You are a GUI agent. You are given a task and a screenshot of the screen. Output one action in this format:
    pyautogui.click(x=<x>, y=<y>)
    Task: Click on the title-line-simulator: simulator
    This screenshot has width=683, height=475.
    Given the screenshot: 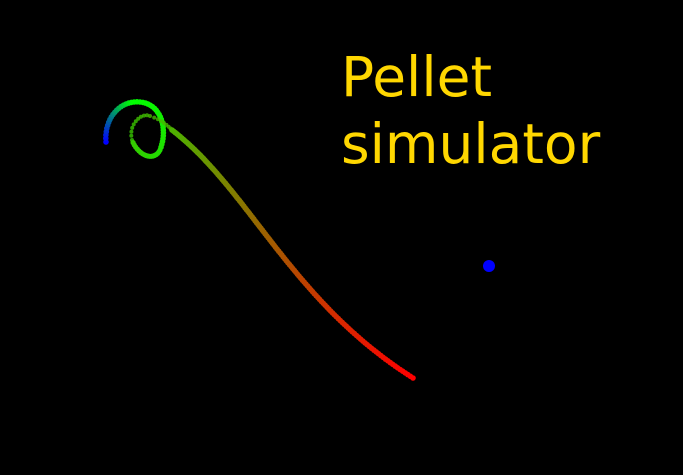 What is the action you would take?
    pyautogui.click(x=471, y=144)
    